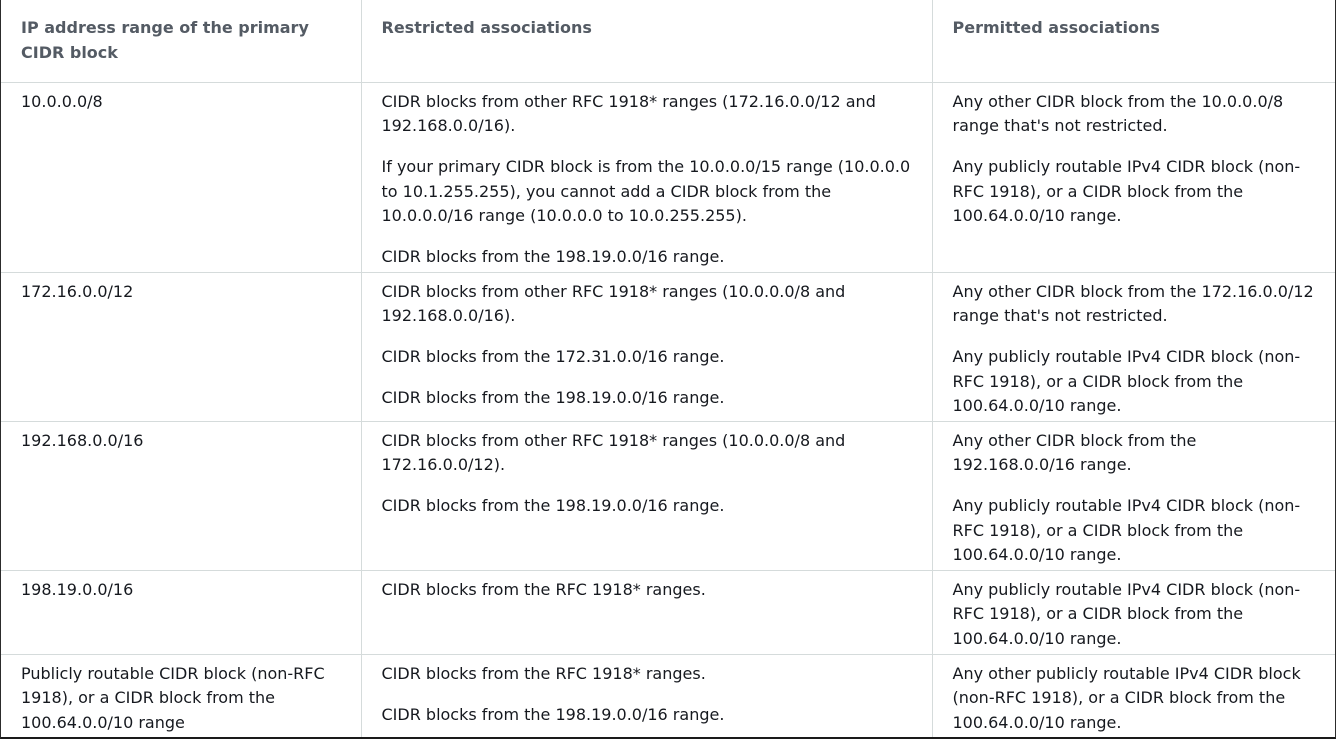 Image resolution: width=1336 pixels, height=739 pixels. Describe the element at coordinates (181, 612) in the screenshot. I see `cell-ip-range: 198.19.0.0/16` at that location.